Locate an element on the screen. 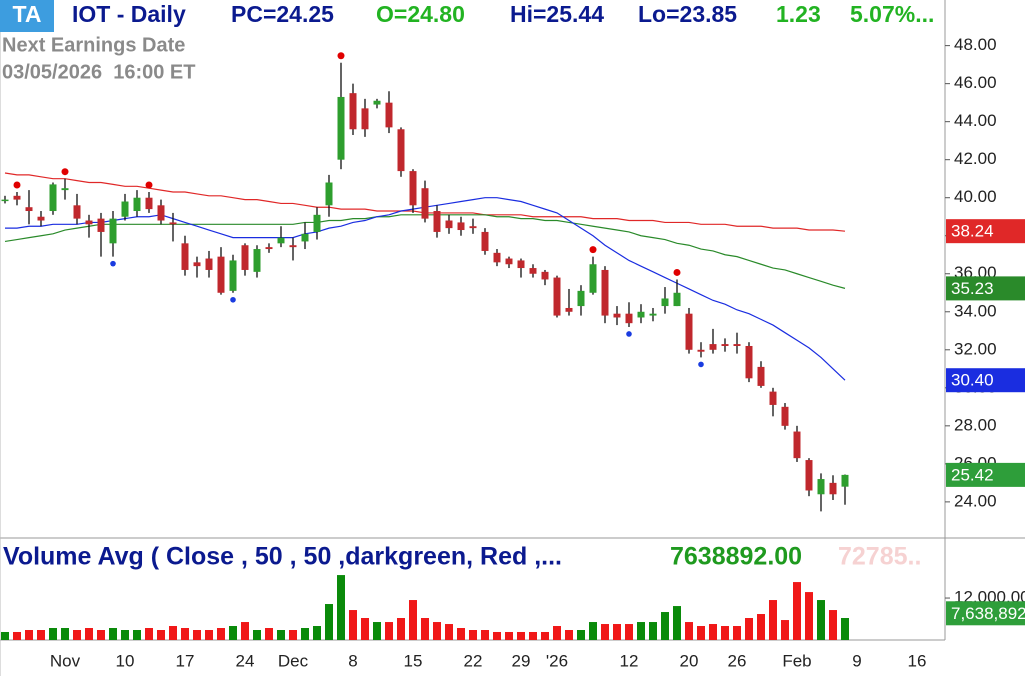  y-tick-label: 44.00 is located at coordinates (975, 120).